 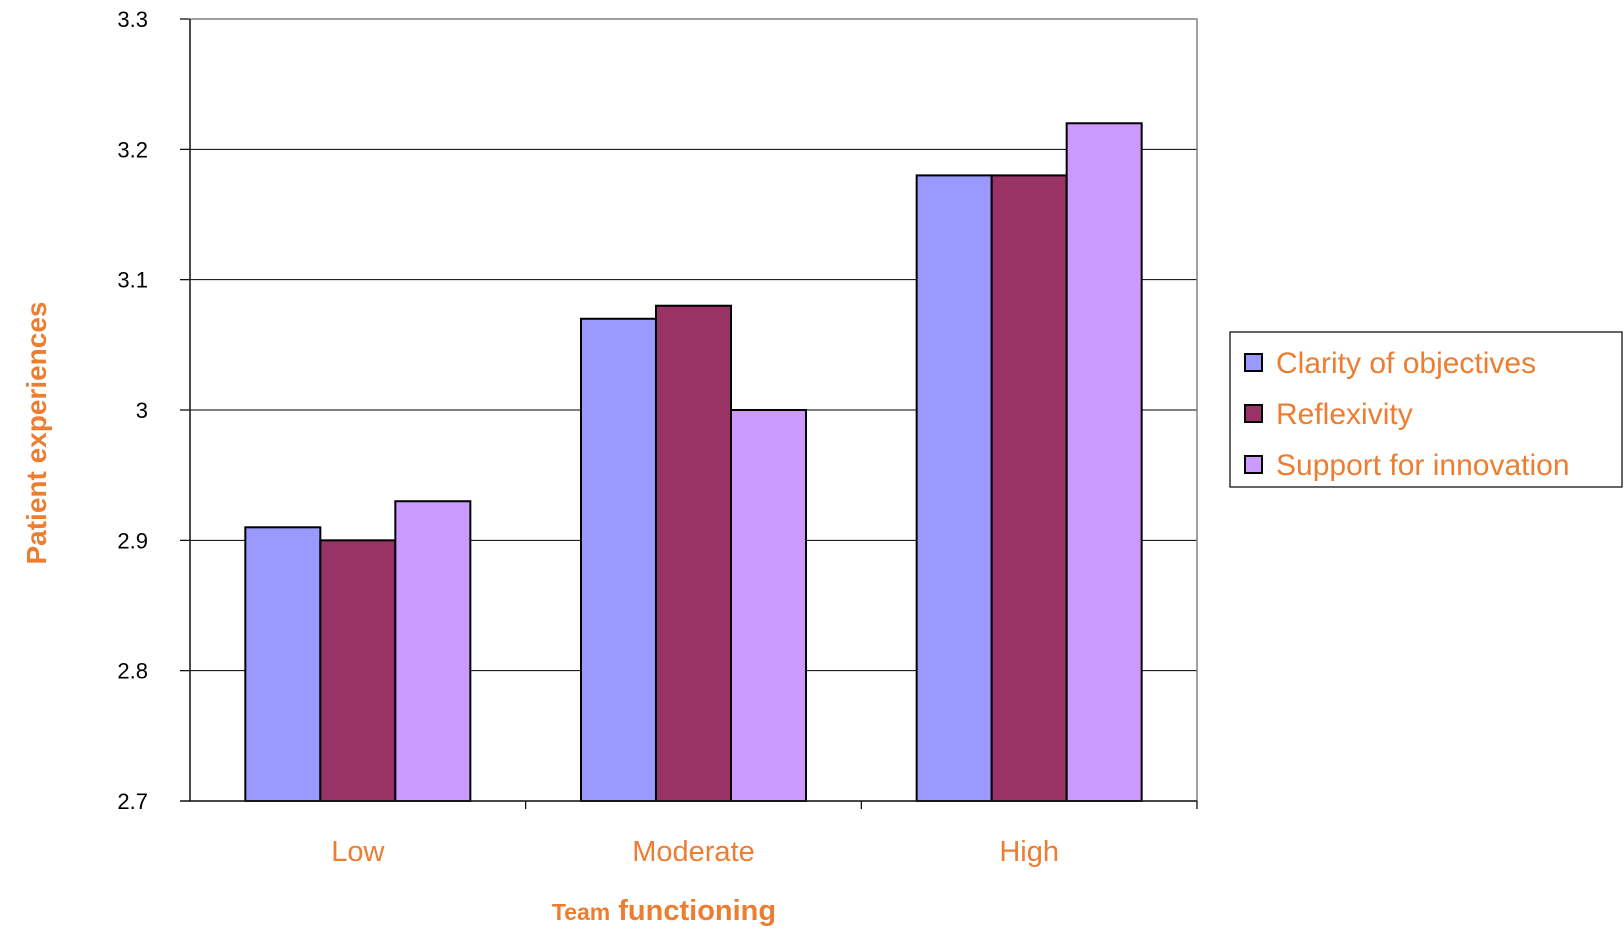 I want to click on y-tick-label: 3.2, so click(x=132, y=149).